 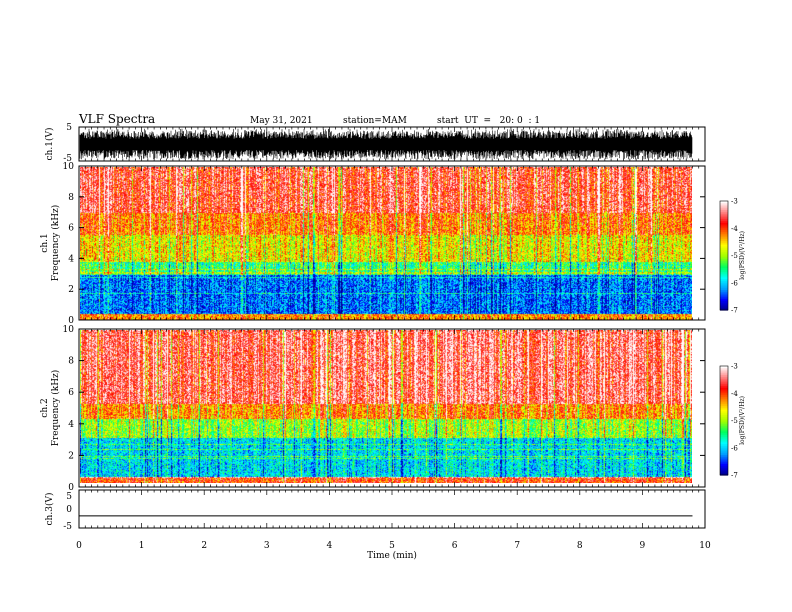 I want to click on ch1-ytick-top: 5, so click(x=69, y=128).